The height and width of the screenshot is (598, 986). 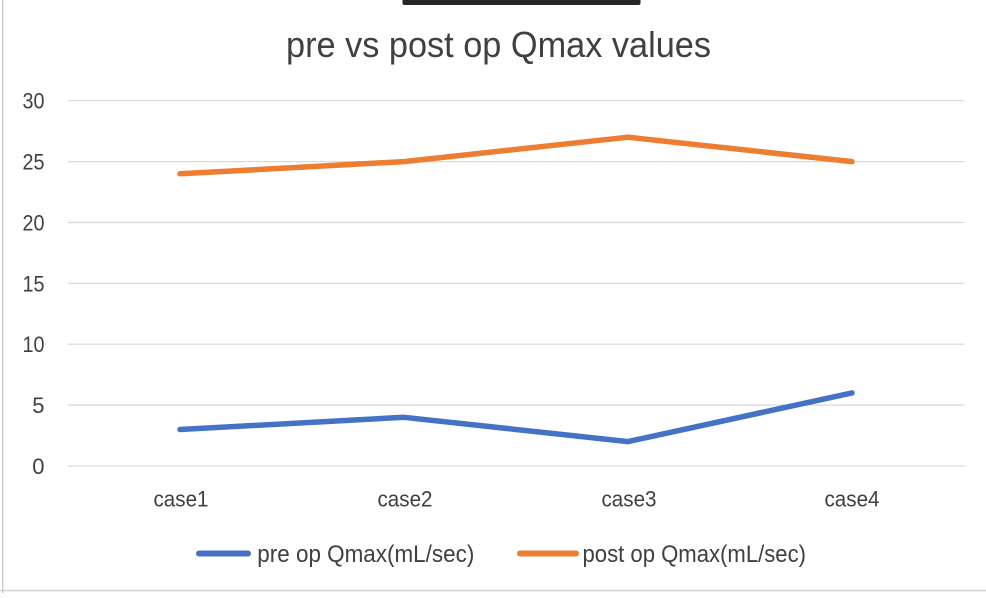 What do you see at coordinates (34, 344) in the screenshot?
I see `svg-text: 10` at bounding box center [34, 344].